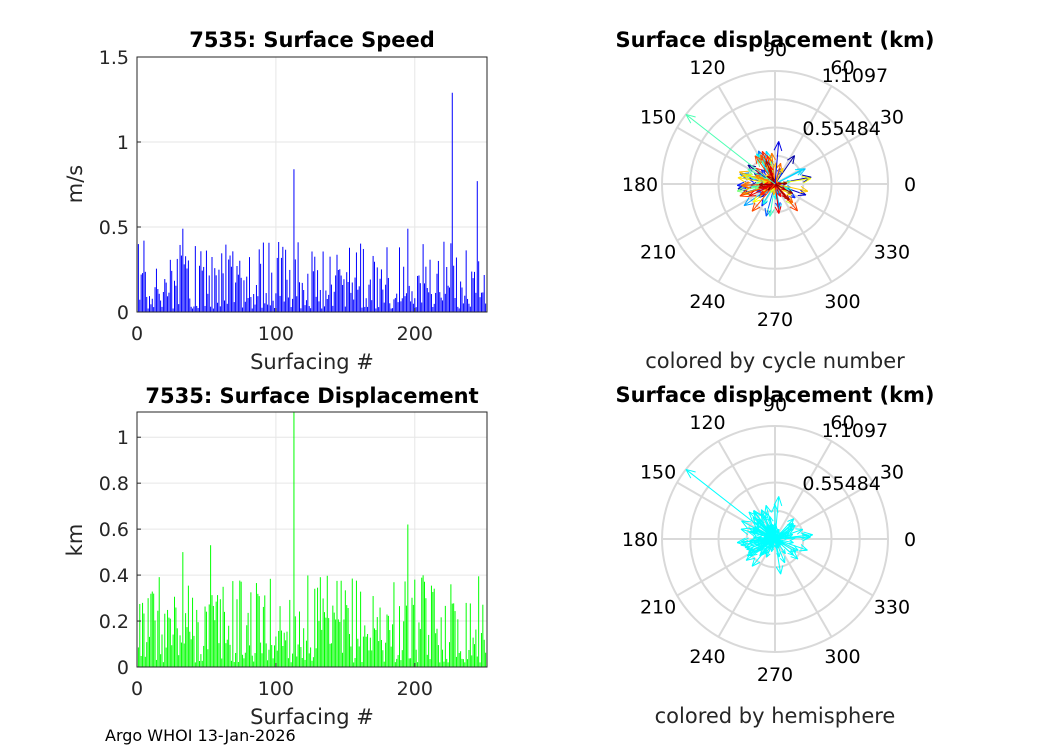  Describe the element at coordinates (123, 668) in the screenshot. I see `y-tick-label: 0` at that location.